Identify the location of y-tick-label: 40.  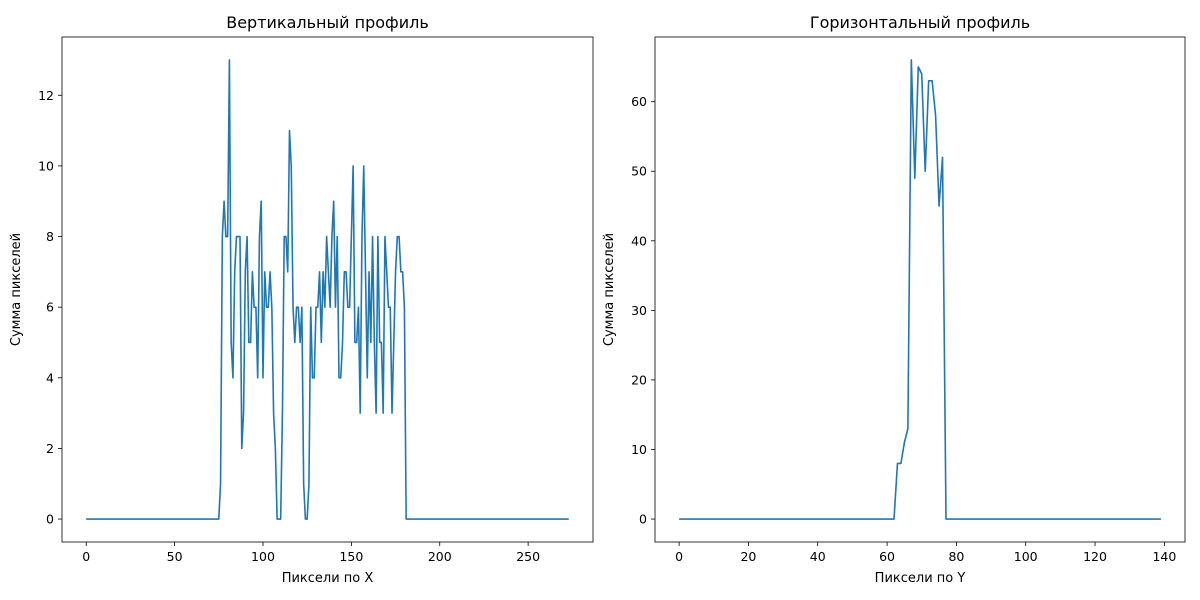
(639, 240).